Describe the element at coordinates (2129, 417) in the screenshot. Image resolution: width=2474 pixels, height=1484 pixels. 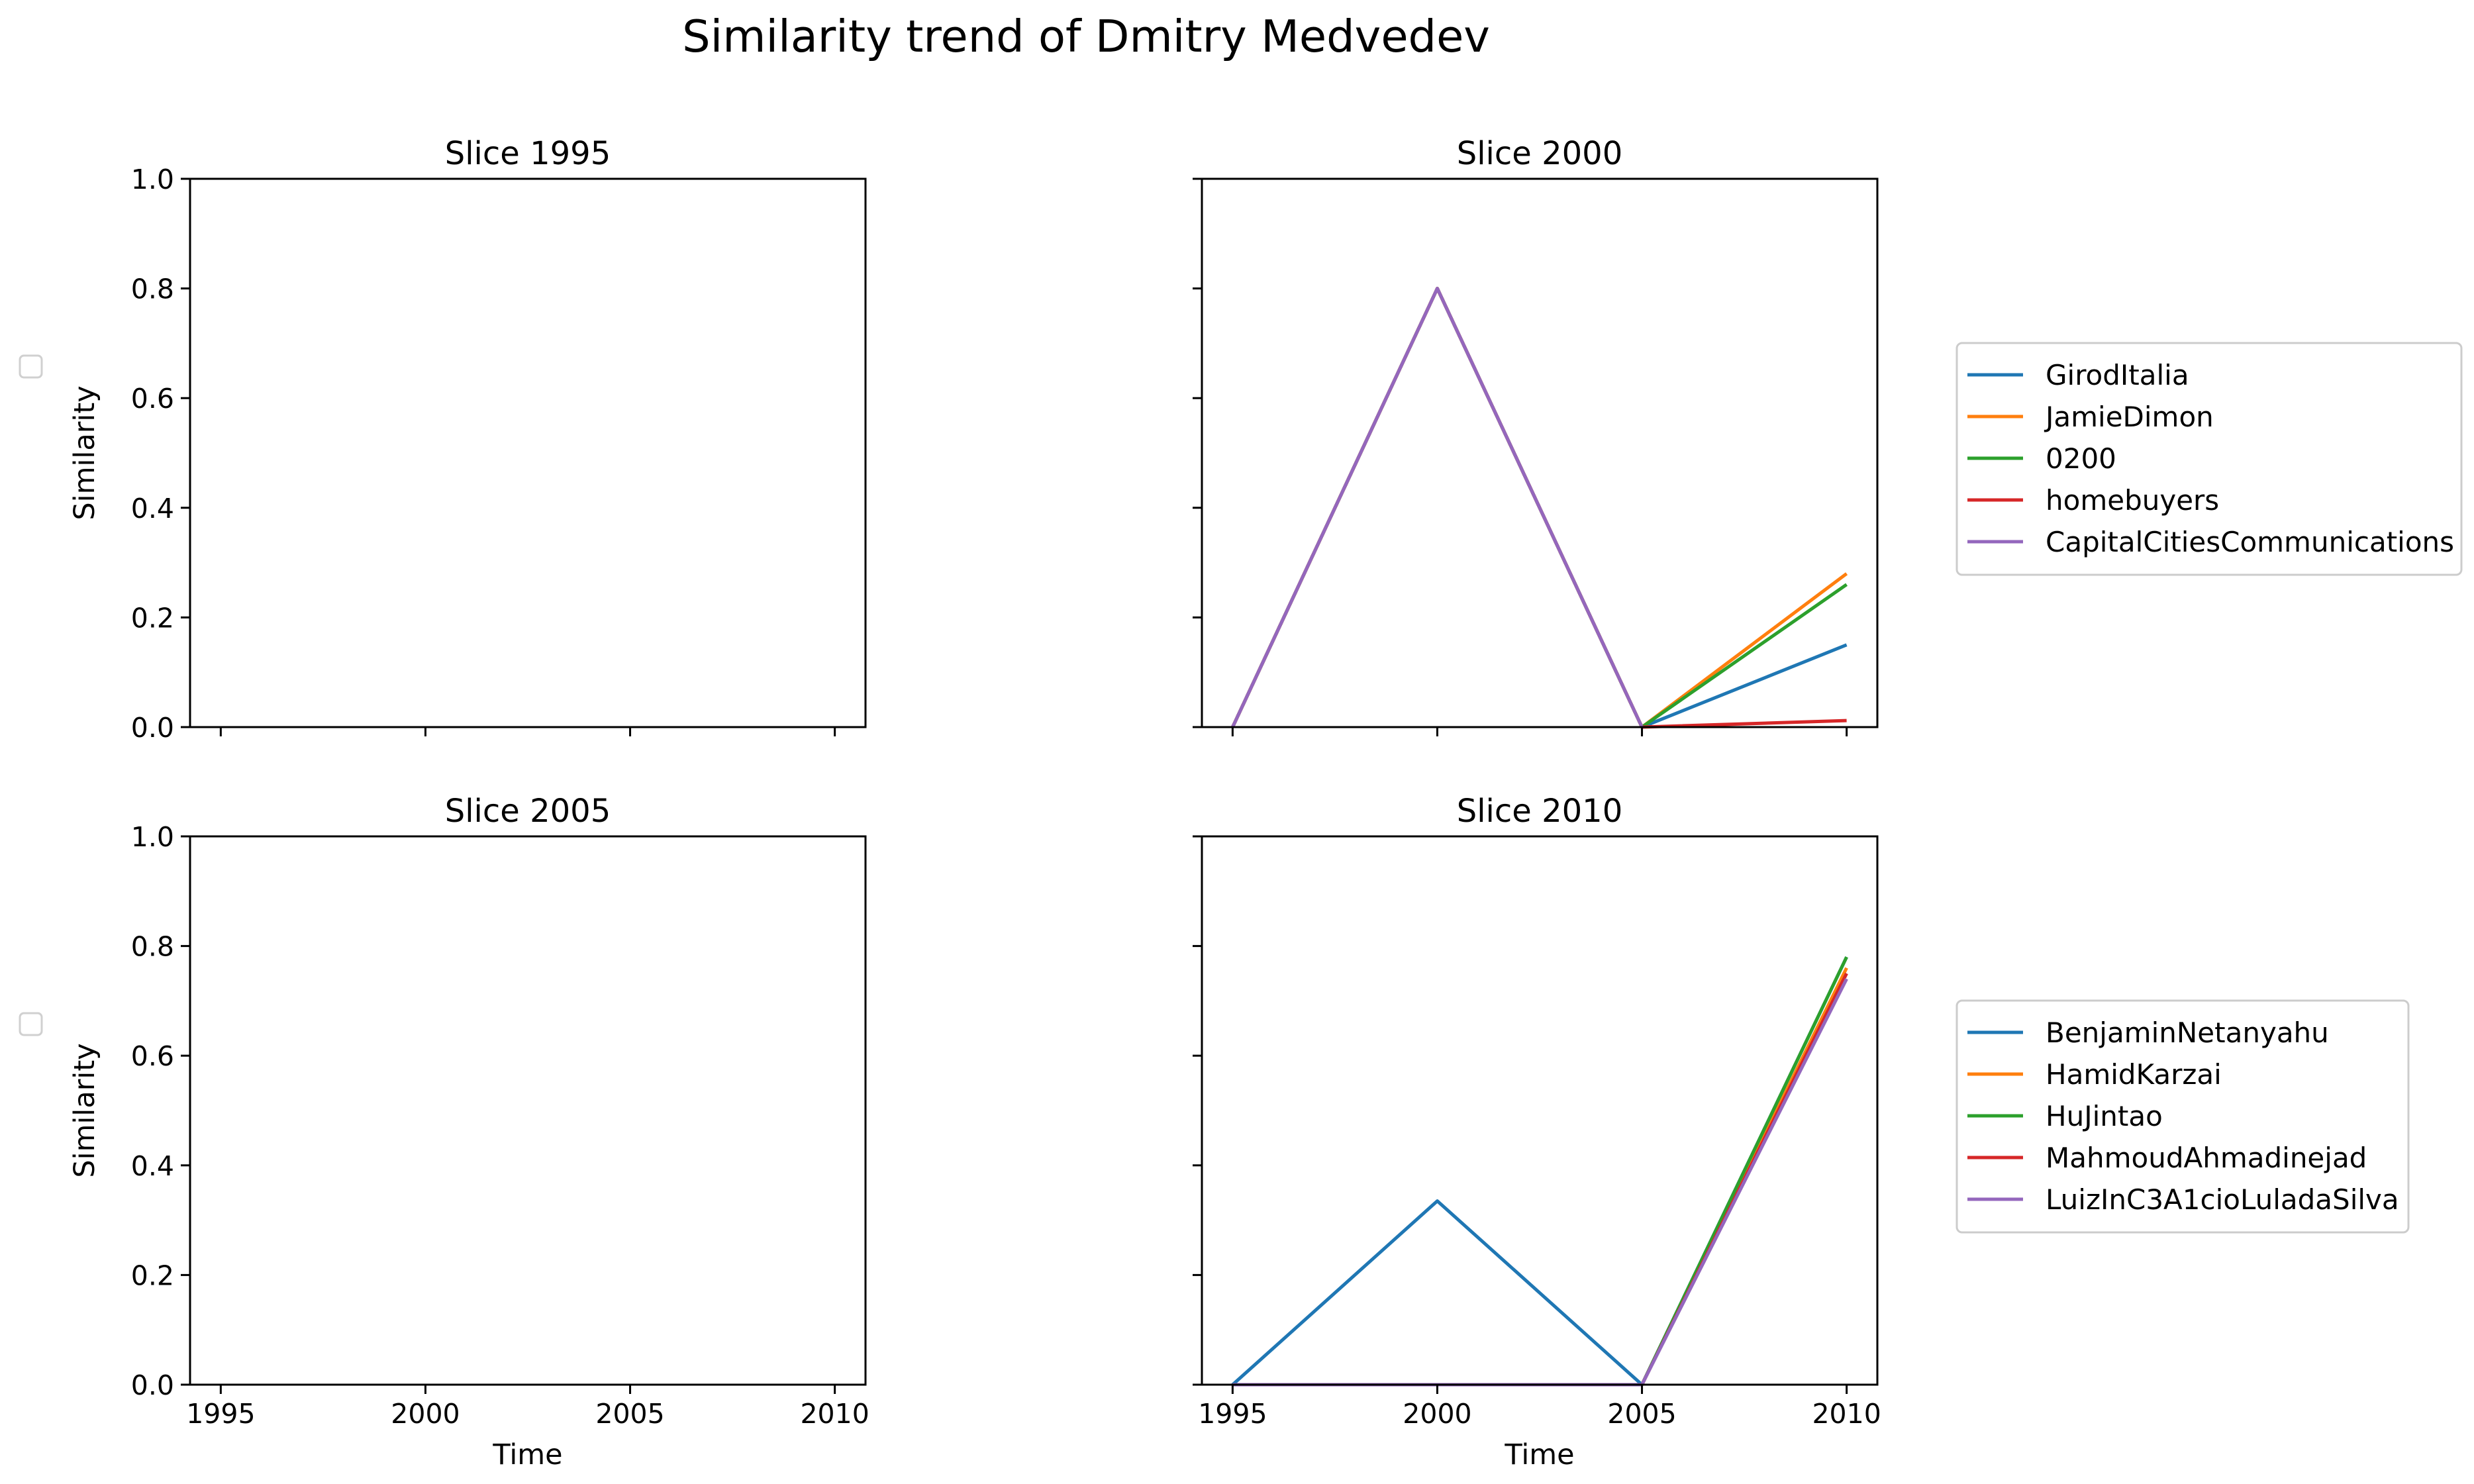
I see `legend-label: JamieDimon` at that location.